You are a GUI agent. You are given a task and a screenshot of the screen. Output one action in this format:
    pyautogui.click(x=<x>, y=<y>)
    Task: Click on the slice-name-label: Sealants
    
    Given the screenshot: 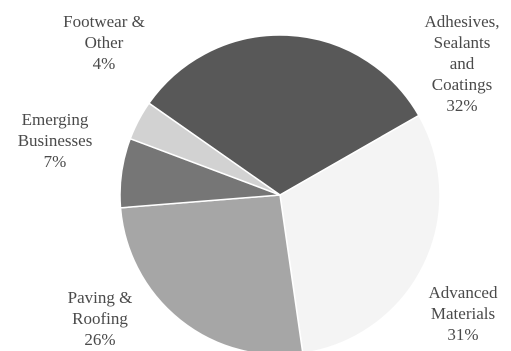 What is the action you would take?
    pyautogui.click(x=462, y=42)
    